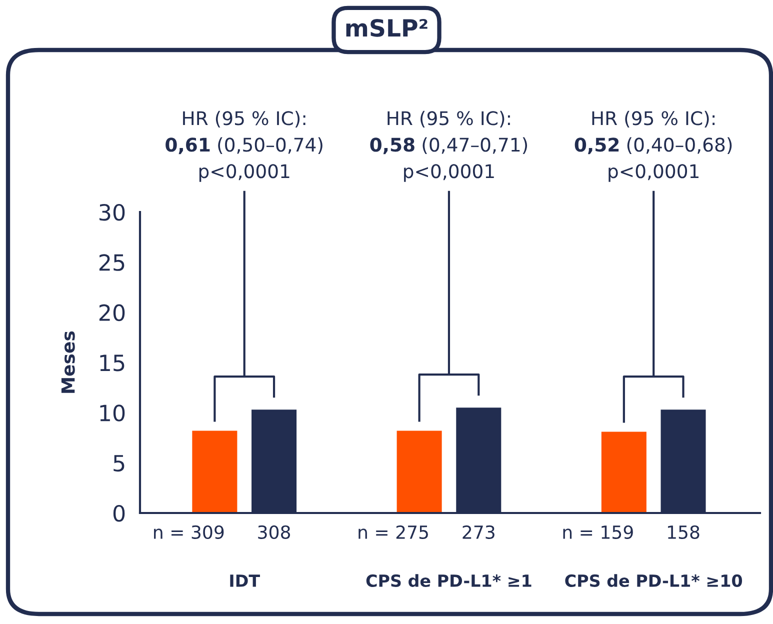  Describe the element at coordinates (393, 532) in the screenshot. I see `text: n = 275` at that location.